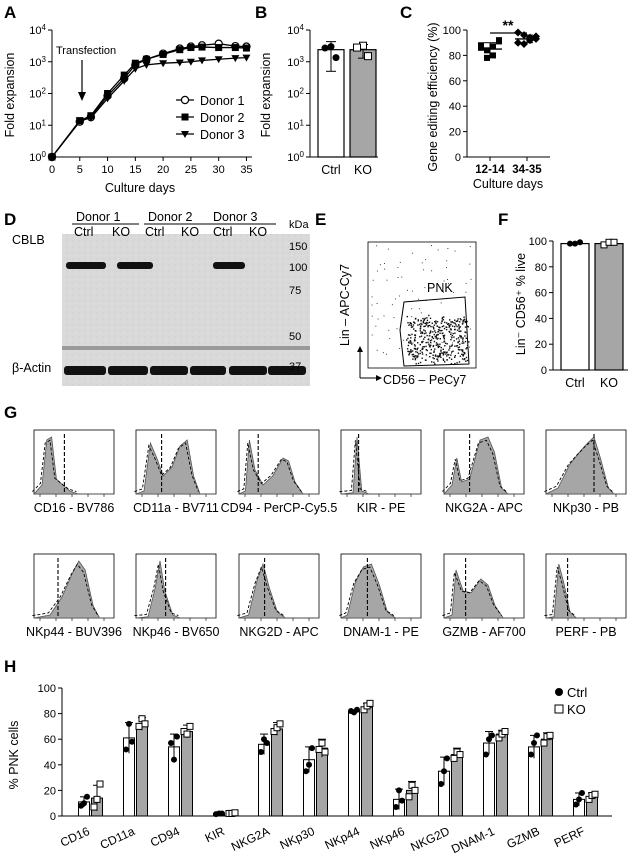  What do you see at coordinates (74, 508) in the screenshot?
I see `histogram-label: CD16 - BV786` at bounding box center [74, 508].